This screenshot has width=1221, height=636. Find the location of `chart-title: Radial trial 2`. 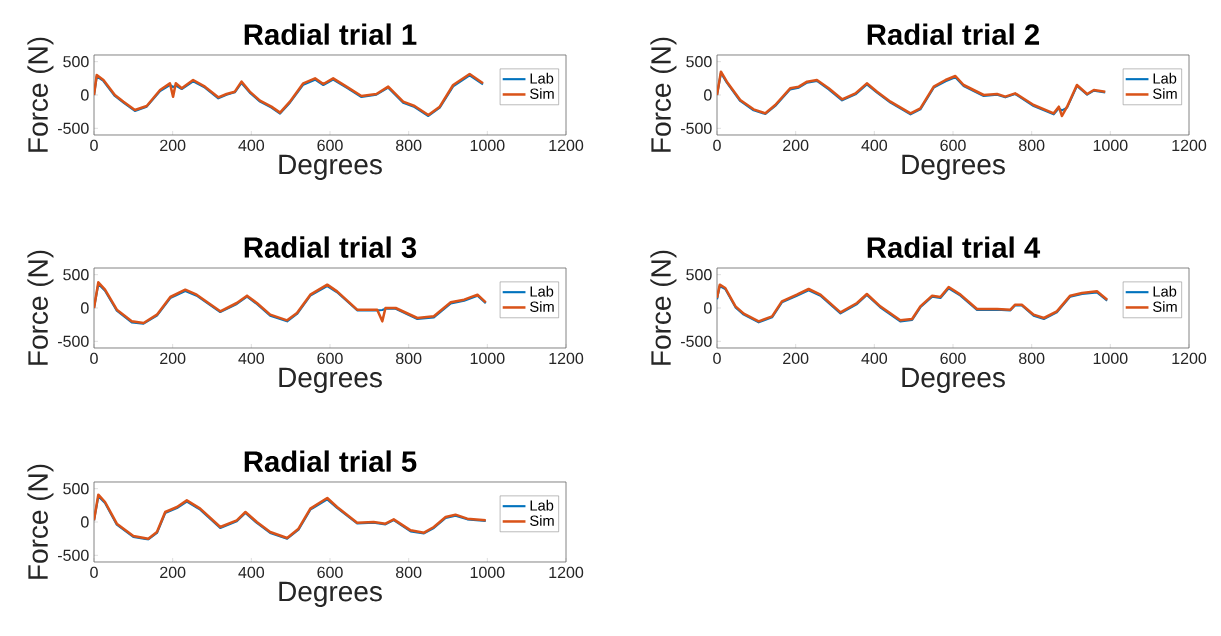

chart-title: Radial trial 2 is located at coordinates (953, 34).